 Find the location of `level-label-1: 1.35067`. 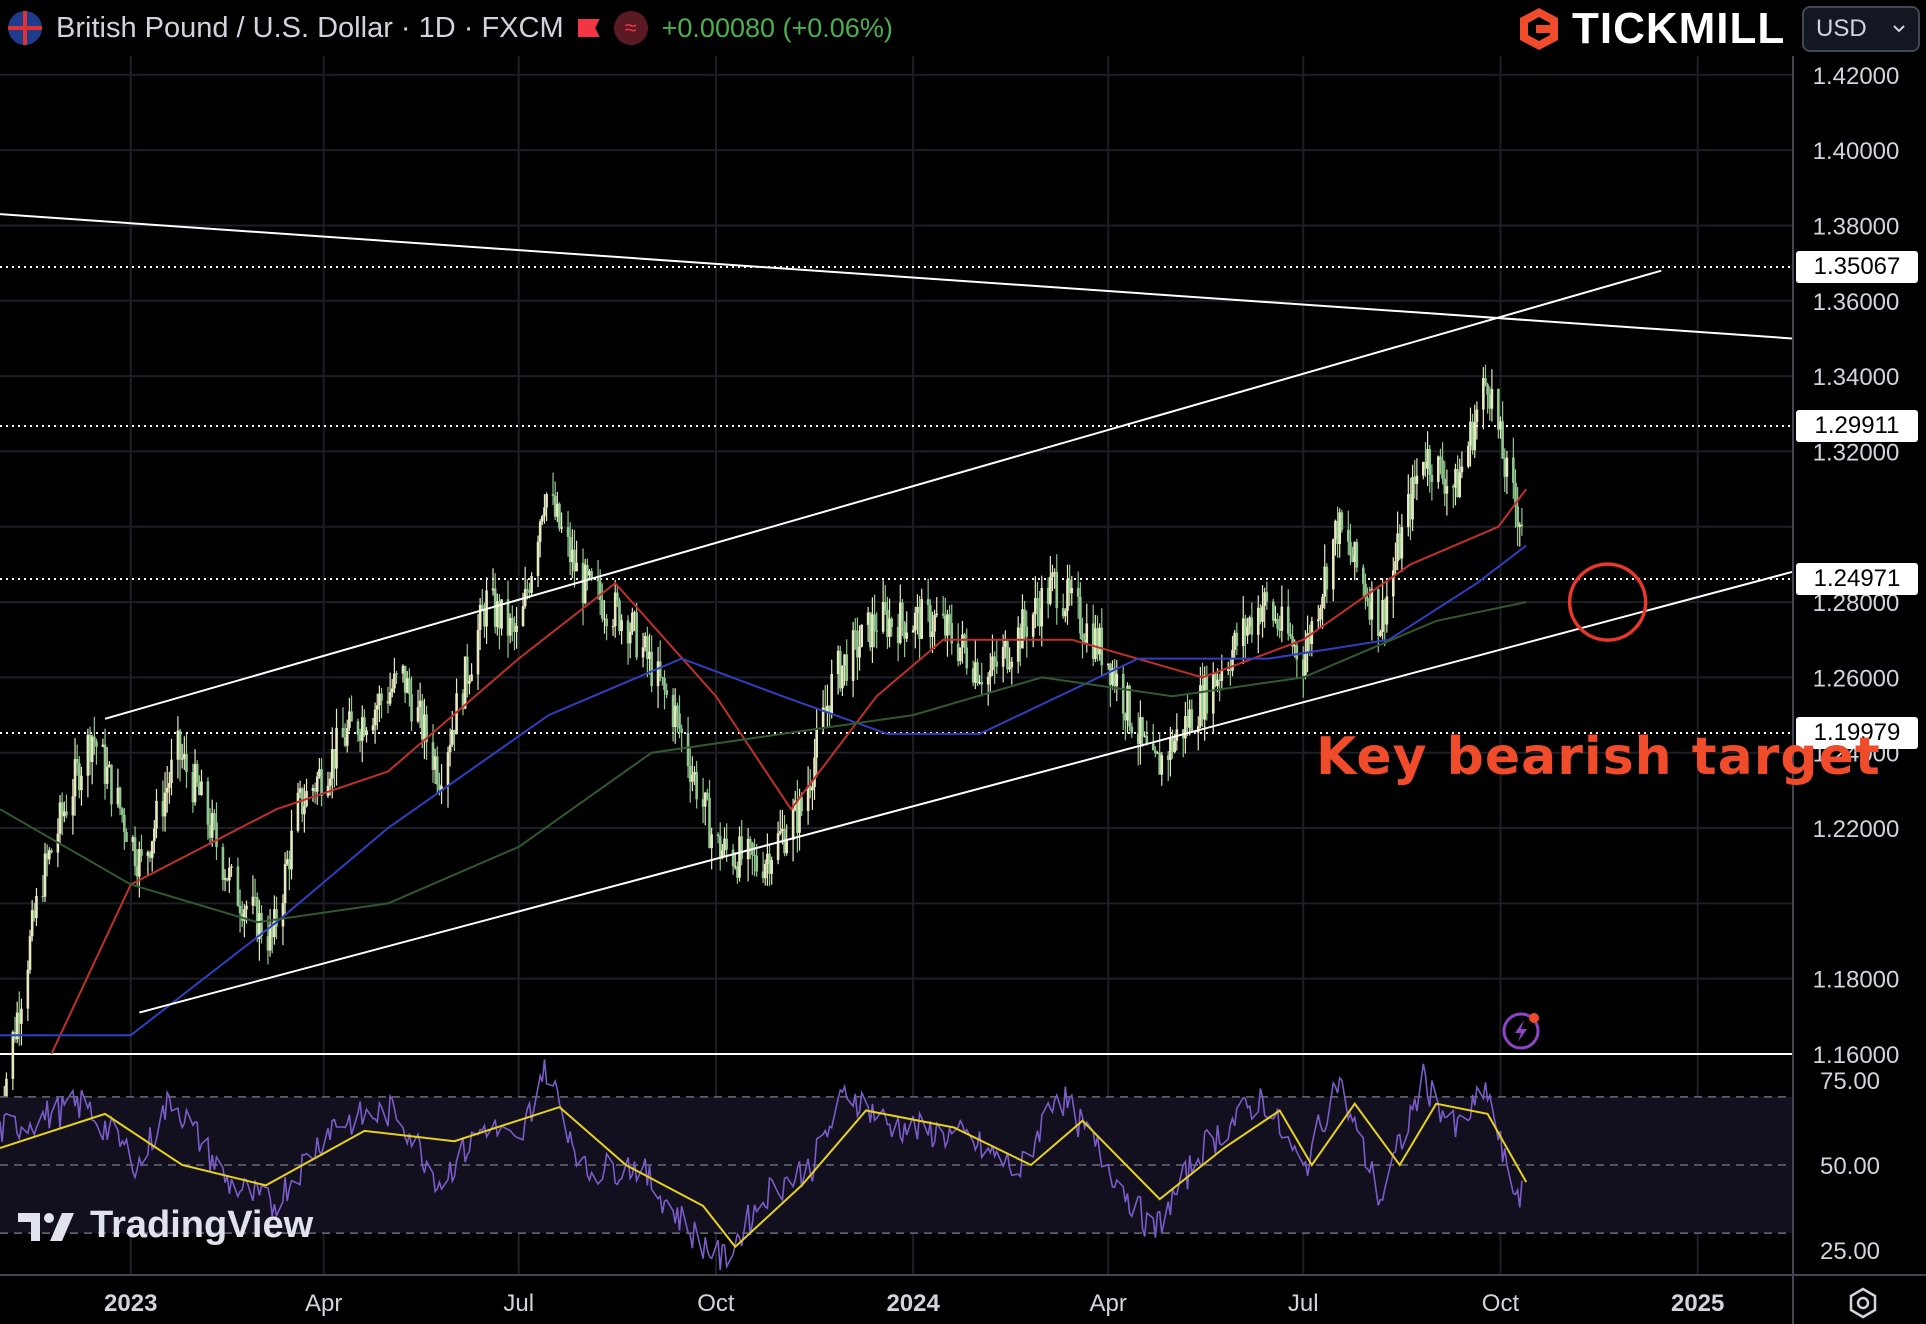

level-label-1: 1.35067 is located at coordinates (1857, 267).